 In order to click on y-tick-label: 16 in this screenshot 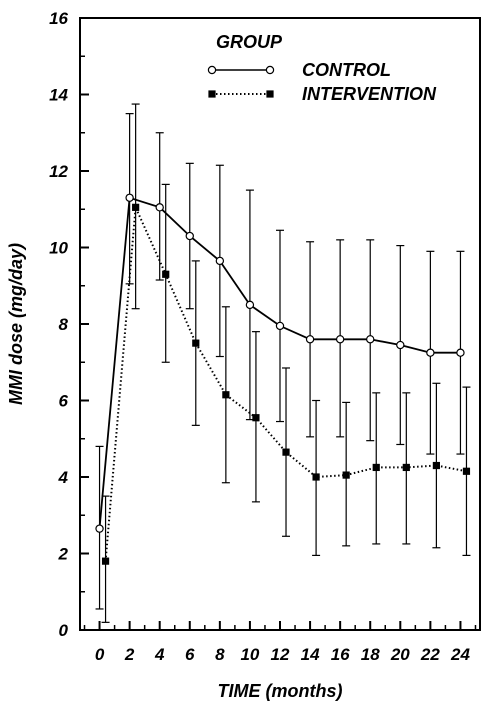, I will do `click(58, 18)`.